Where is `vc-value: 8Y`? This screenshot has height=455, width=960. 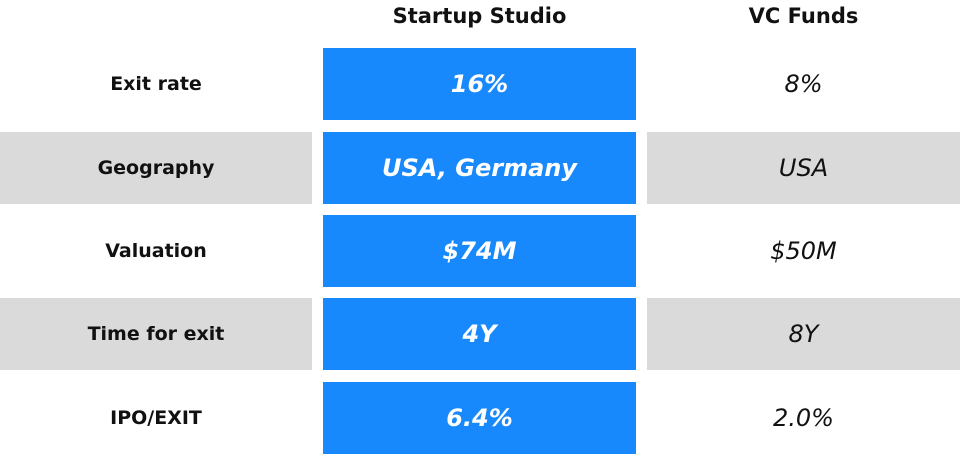 vc-value: 8Y is located at coordinates (803, 334).